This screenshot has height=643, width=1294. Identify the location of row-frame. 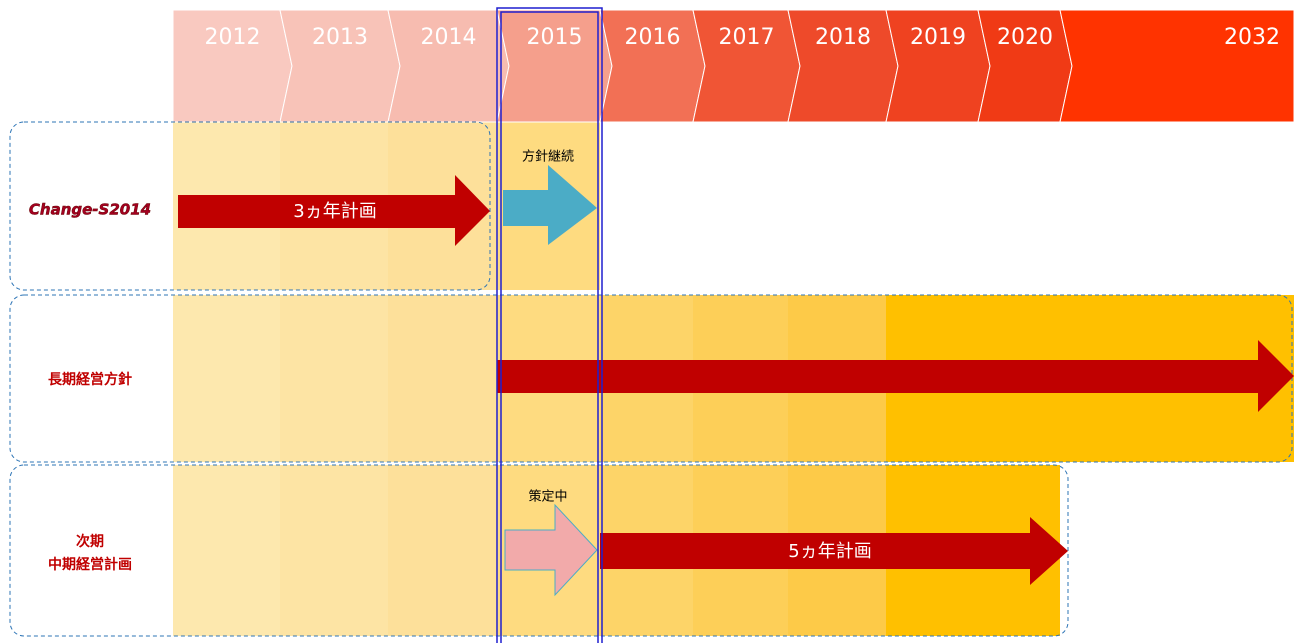
(250, 206).